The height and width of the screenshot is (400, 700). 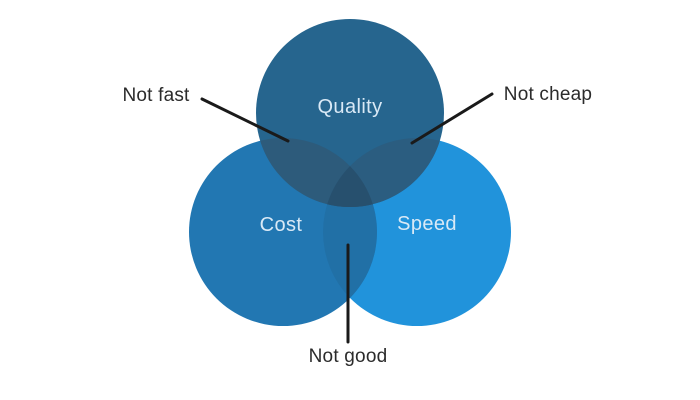 What do you see at coordinates (548, 94) in the screenshot?
I see `not-cheap-label: Not cheap` at bounding box center [548, 94].